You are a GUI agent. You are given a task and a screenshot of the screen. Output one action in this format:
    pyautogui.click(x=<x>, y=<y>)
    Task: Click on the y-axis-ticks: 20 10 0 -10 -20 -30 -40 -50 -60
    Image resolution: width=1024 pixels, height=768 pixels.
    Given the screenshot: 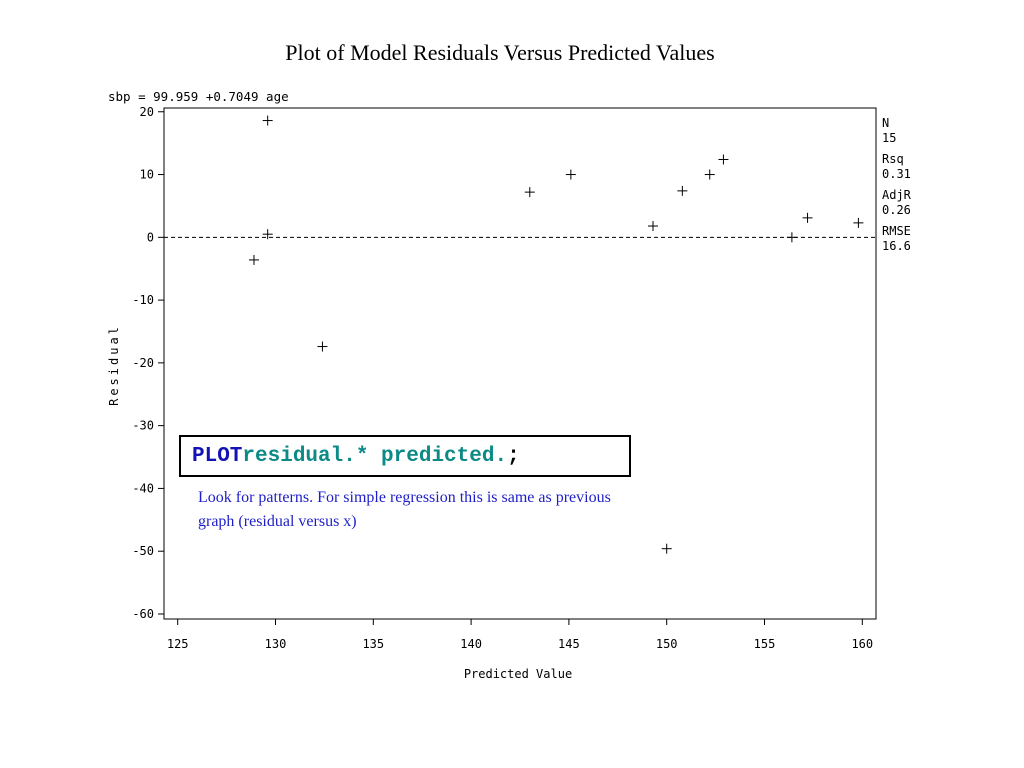 What is the action you would take?
    pyautogui.click(x=148, y=363)
    